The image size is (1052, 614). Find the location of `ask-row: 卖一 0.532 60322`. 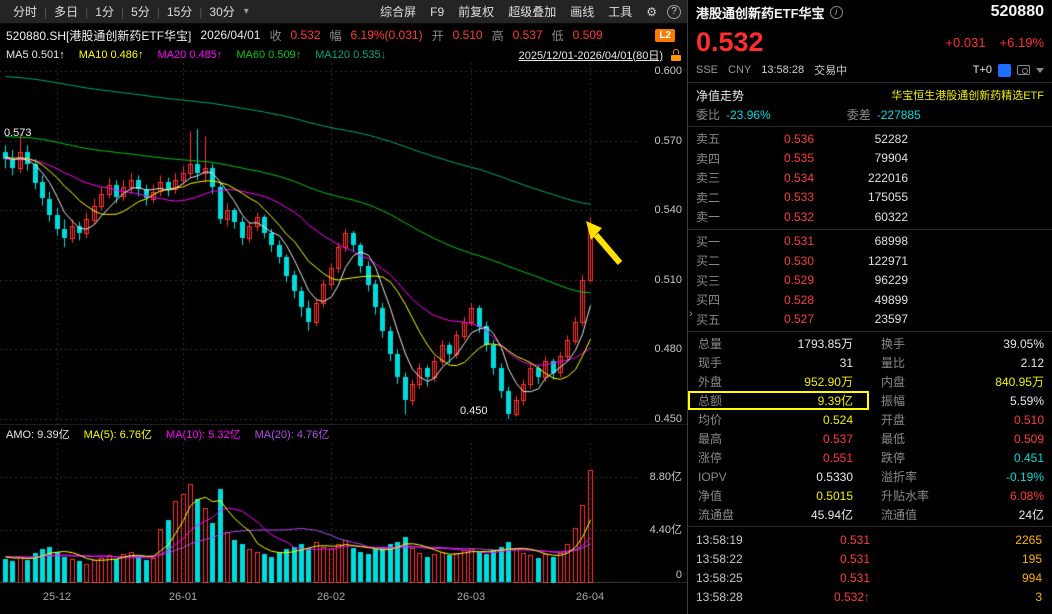

ask-row: 卖一 0.532 60322 is located at coordinates (870, 217).